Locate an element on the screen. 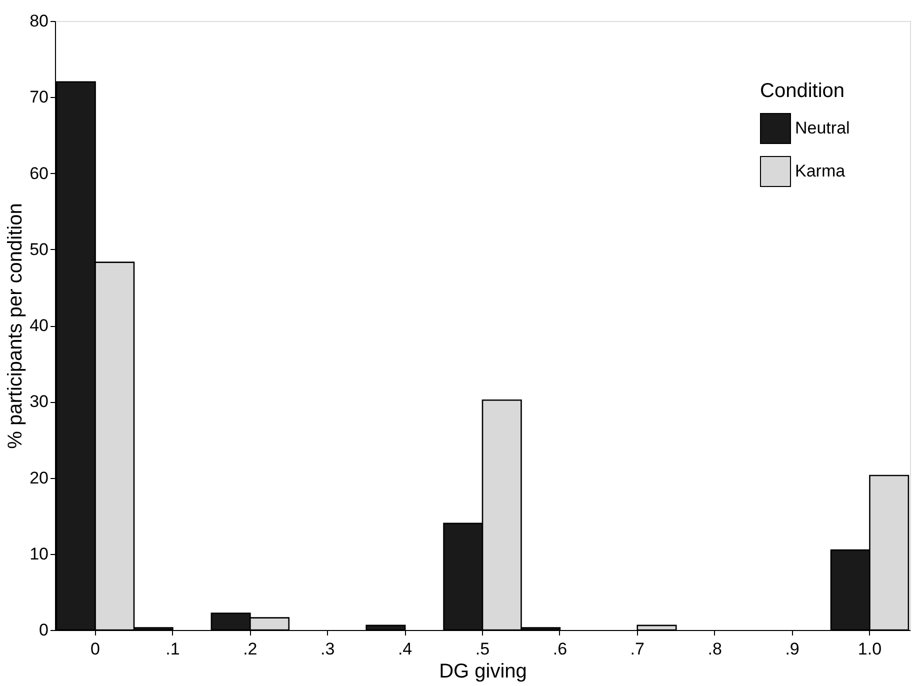 The height and width of the screenshot is (686, 915). y-tick-label: 0 is located at coordinates (43, 630).